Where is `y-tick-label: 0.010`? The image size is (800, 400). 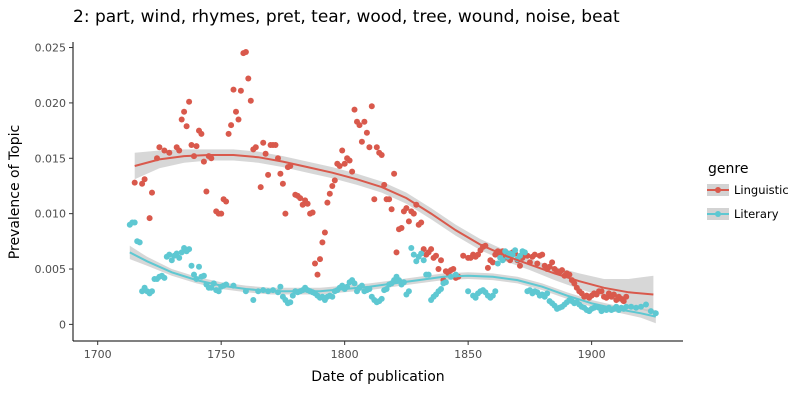
y-tick-label: 0.010 is located at coordinates (51, 214).